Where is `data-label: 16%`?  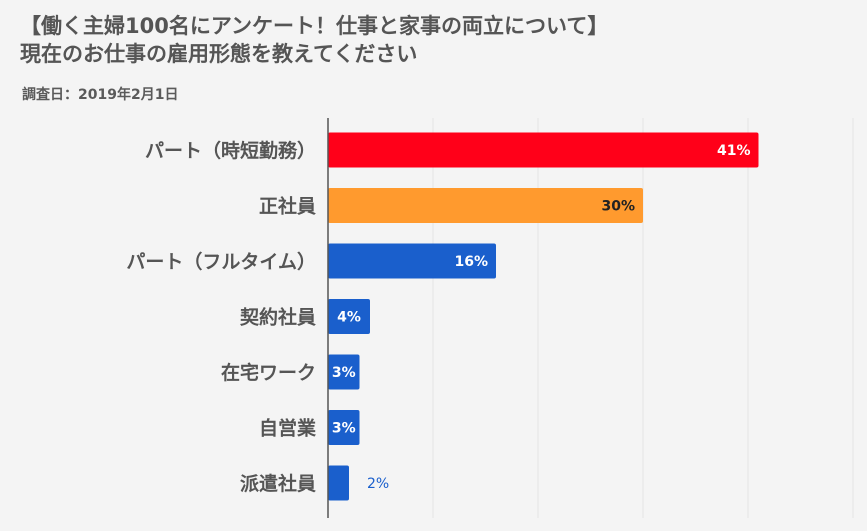 data-label: 16% is located at coordinates (471, 262).